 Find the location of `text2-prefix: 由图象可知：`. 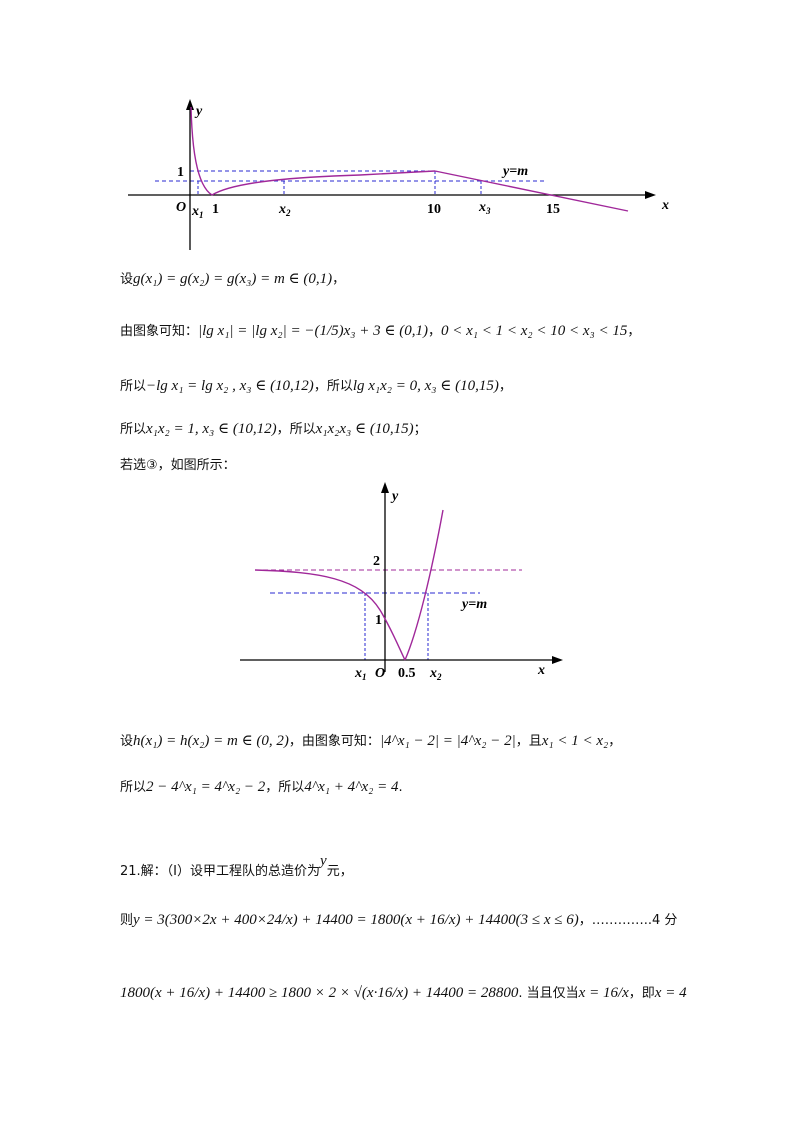

text2-prefix: 由图象可知： is located at coordinates (159, 331).